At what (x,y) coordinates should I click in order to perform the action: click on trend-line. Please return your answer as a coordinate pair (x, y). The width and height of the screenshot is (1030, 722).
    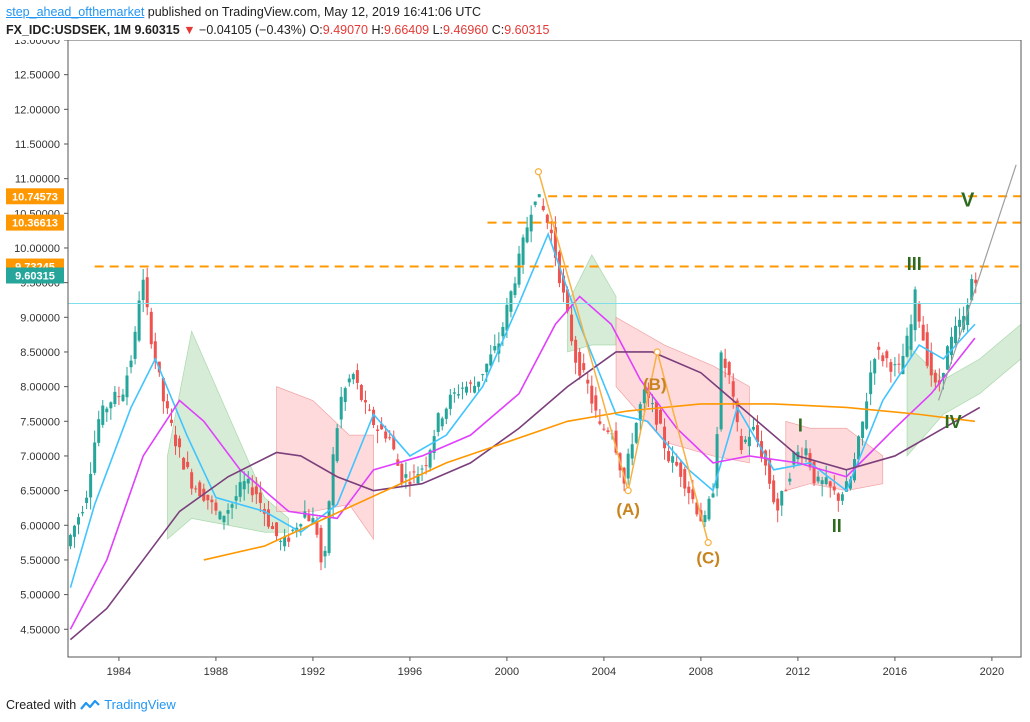
    Looking at the image, I should click on (977, 282).